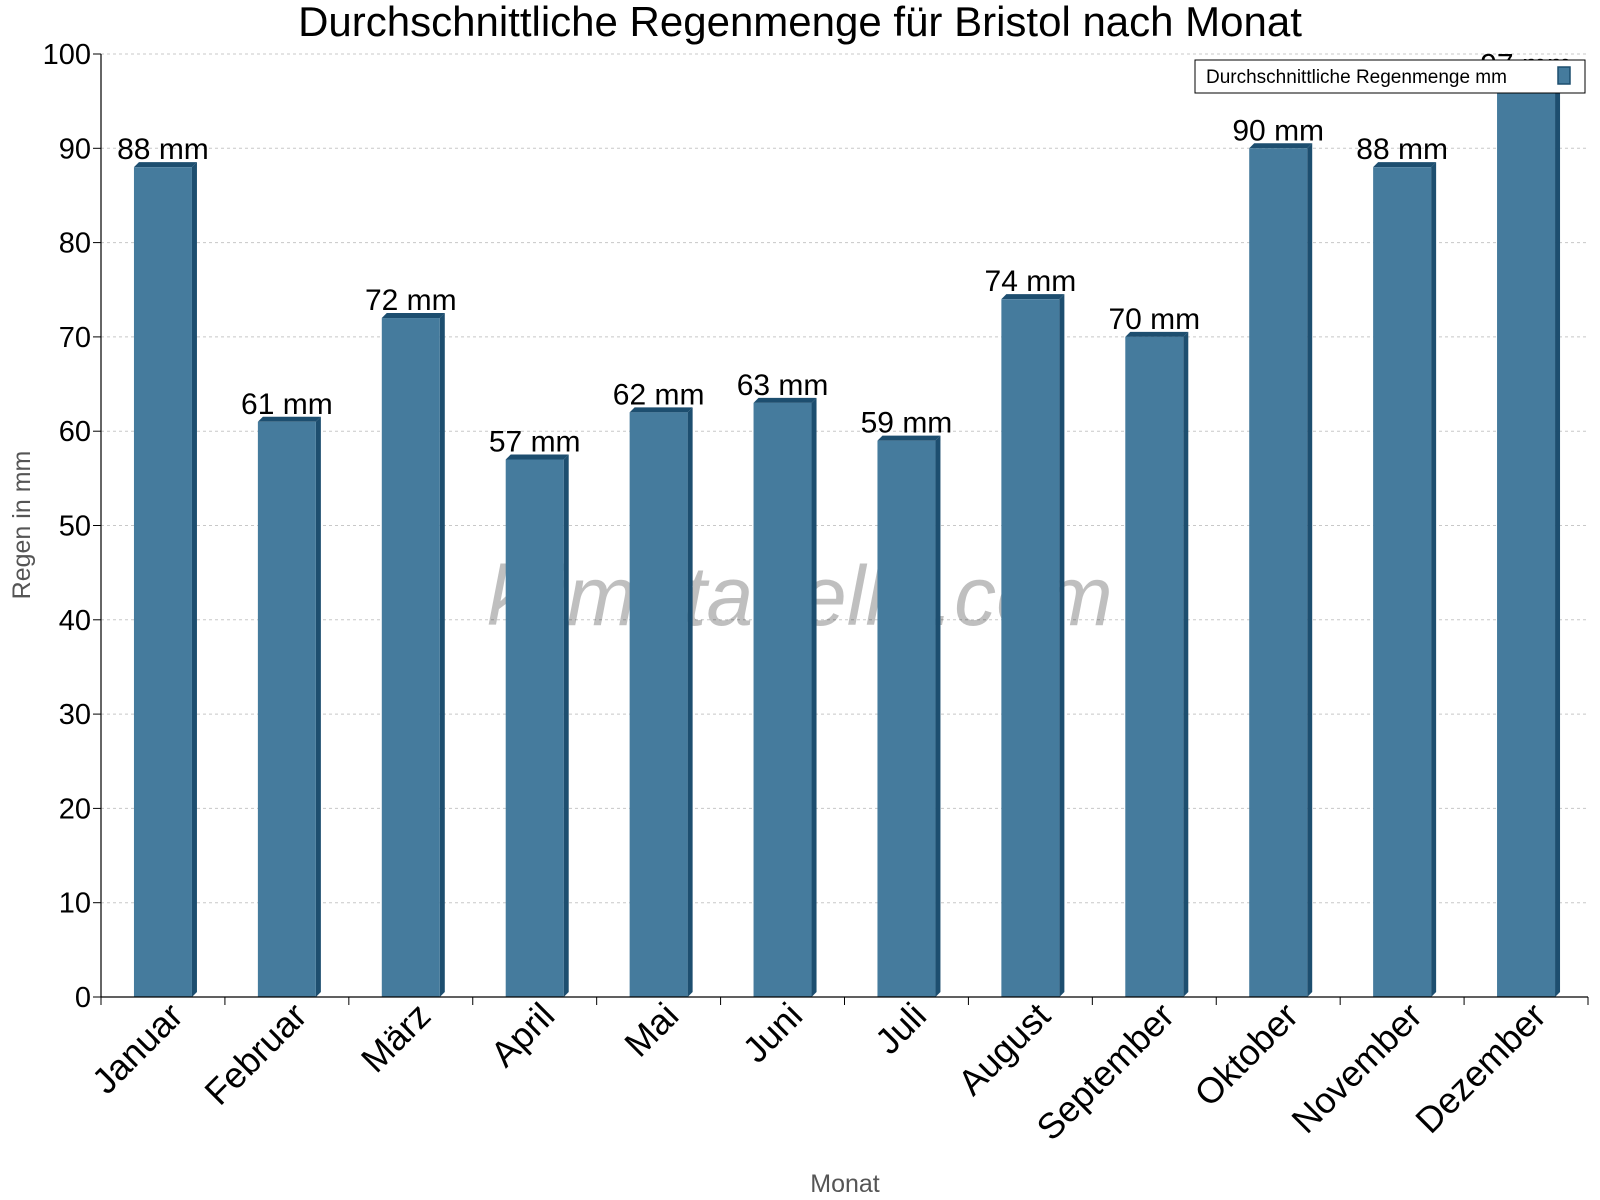  I want to click on bar-juni, so click(785, 697).